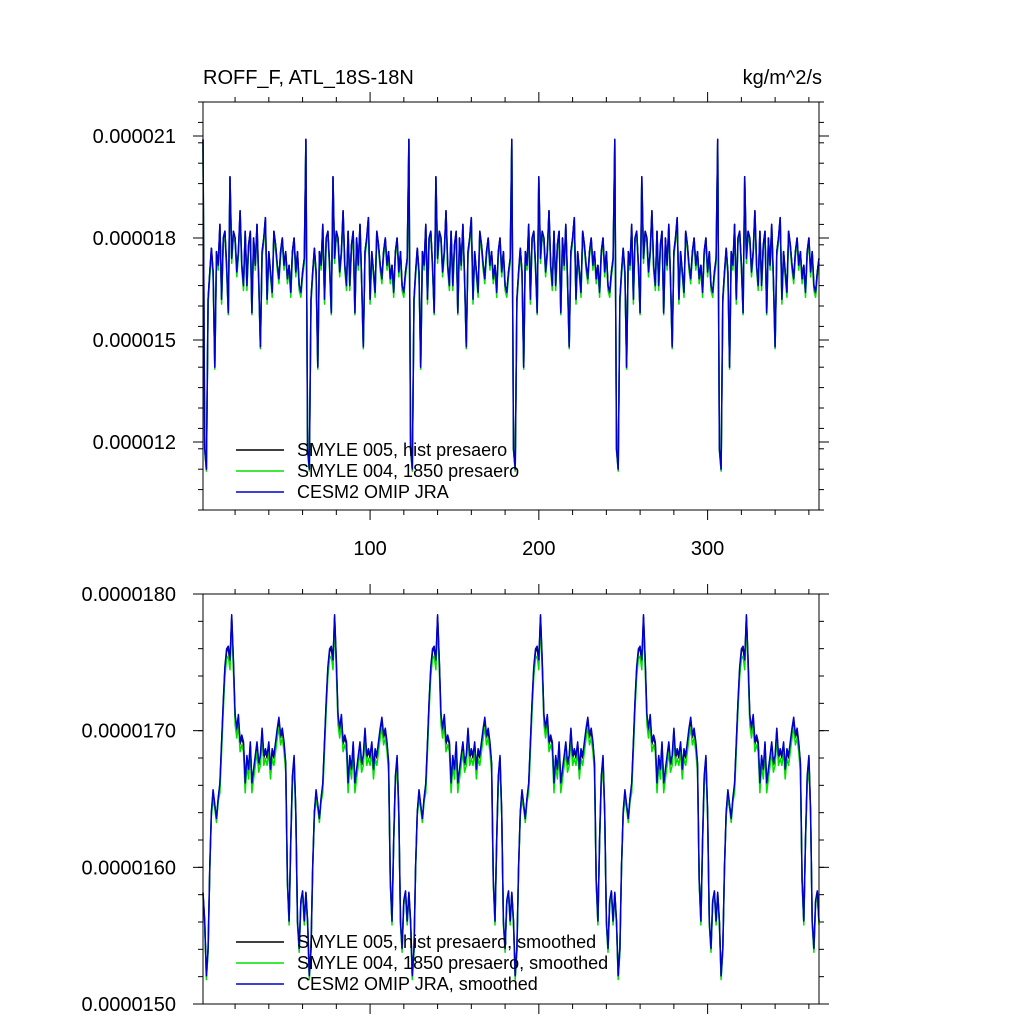 This screenshot has height=1029, width=1024. Describe the element at coordinates (707, 549) in the screenshot. I see `x-tick-label: 300` at that location.